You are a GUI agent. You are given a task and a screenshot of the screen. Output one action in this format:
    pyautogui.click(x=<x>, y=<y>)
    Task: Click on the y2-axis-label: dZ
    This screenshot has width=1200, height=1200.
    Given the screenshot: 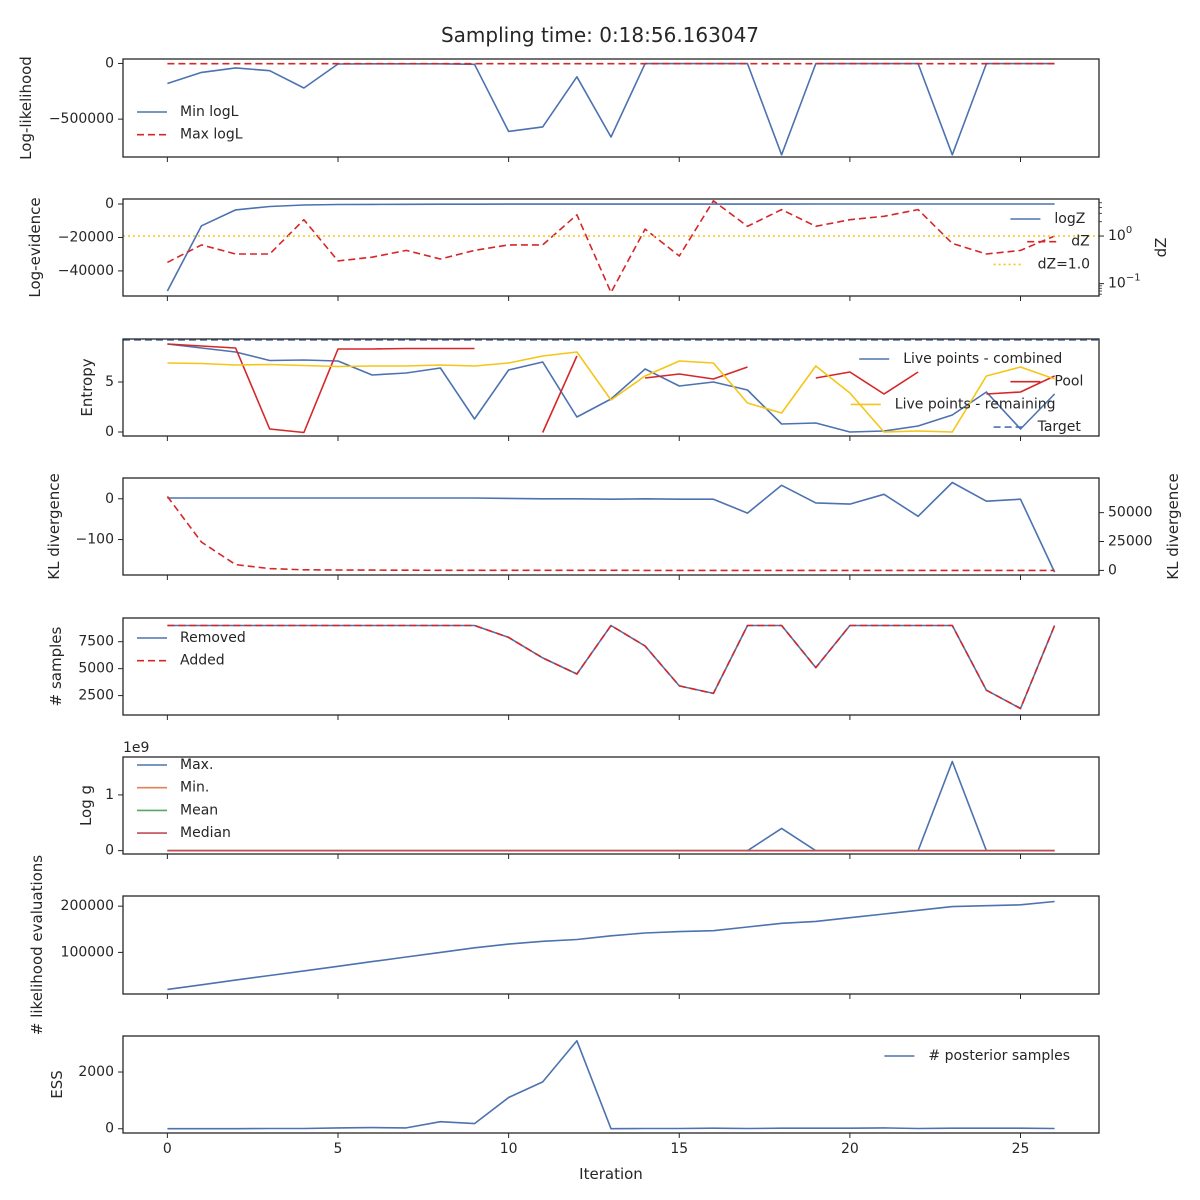 What is the action you would take?
    pyautogui.click(x=1161, y=248)
    